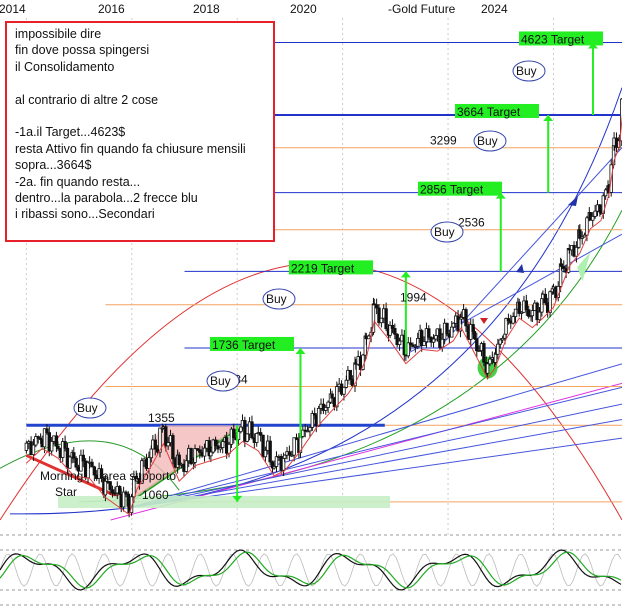 Image resolution: width=622 pixels, height=608 pixels. Describe the element at coordinates (471, 223) in the screenshot. I see `level-label: 2536` at that location.